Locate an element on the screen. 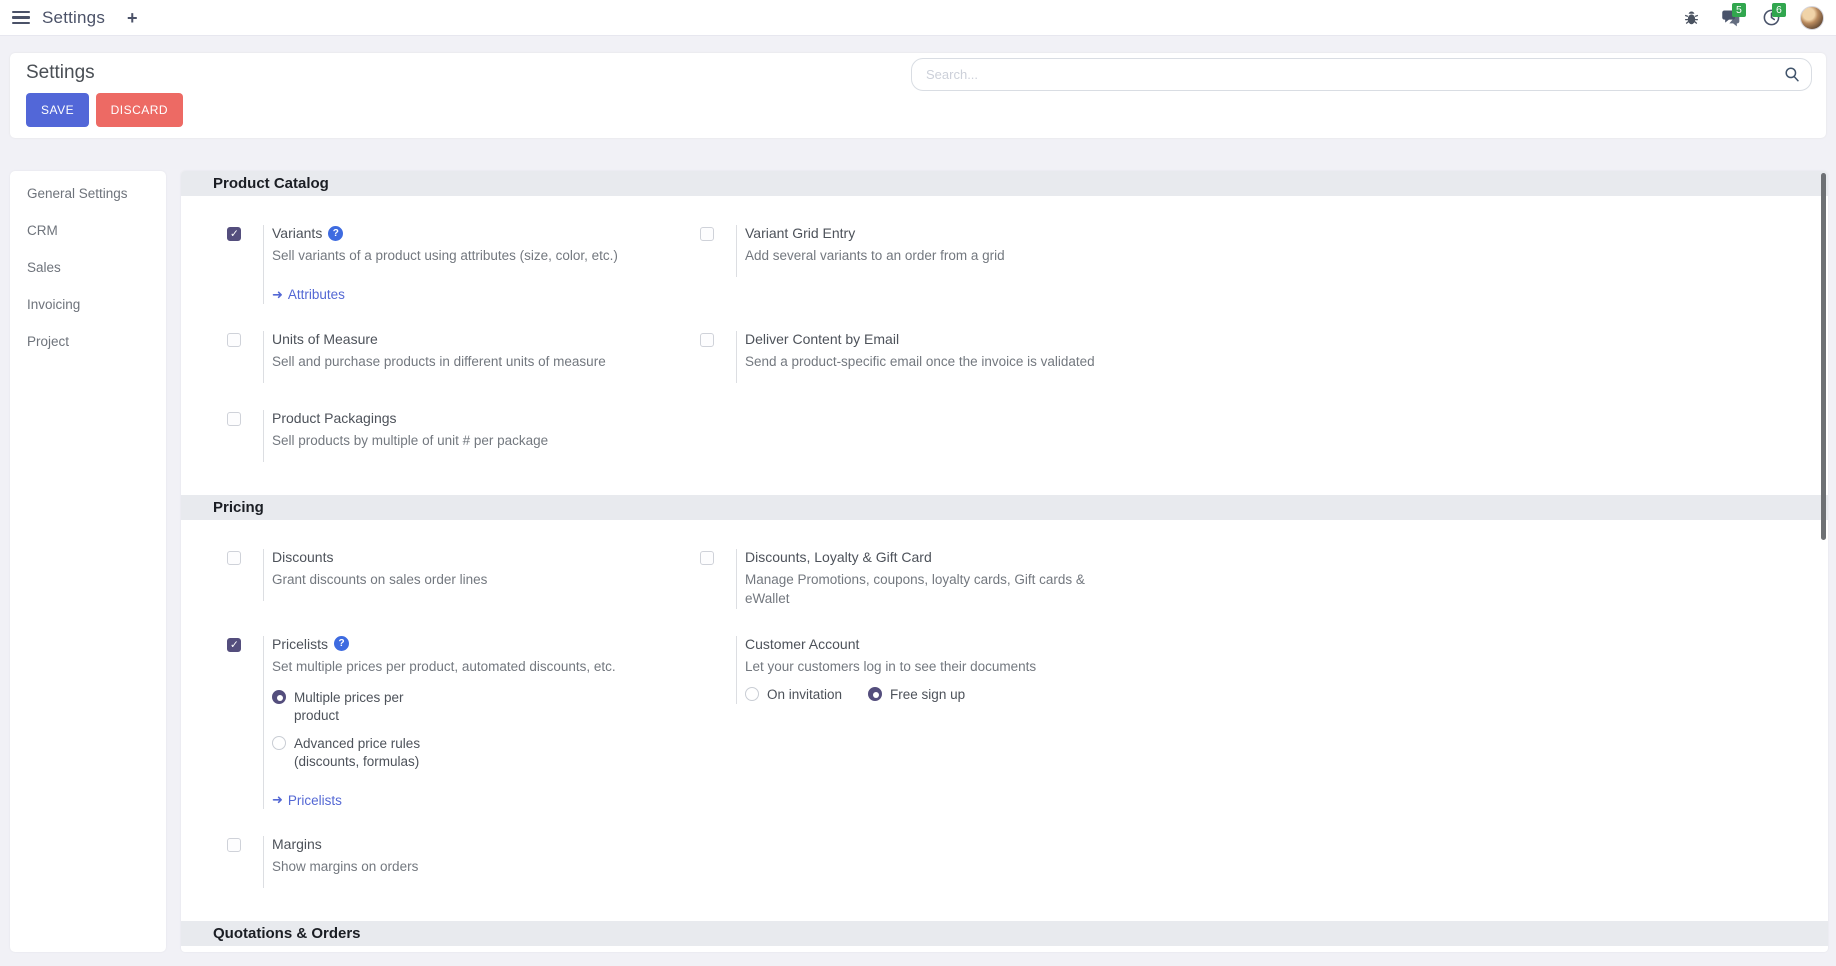  sidebar-item-invoicing: Invoicing is located at coordinates (54, 304).